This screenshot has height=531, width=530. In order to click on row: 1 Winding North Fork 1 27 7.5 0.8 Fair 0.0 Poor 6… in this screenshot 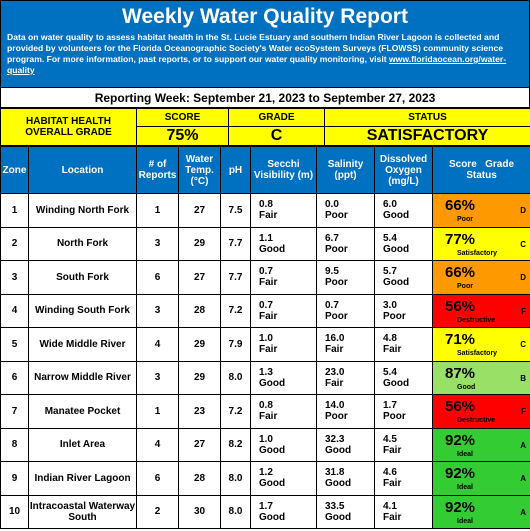, I will do `click(265, 210)`.